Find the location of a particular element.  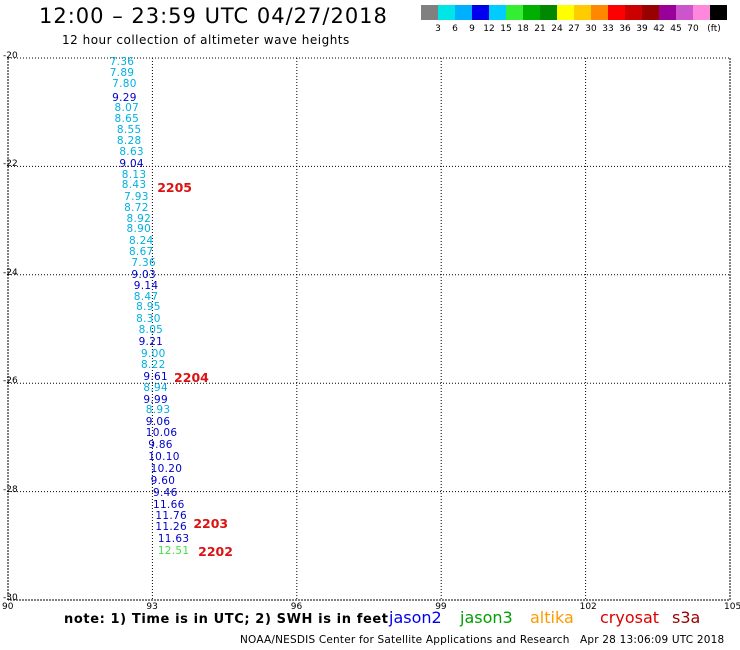

wave-height-point: 10.10 is located at coordinates (164, 456).